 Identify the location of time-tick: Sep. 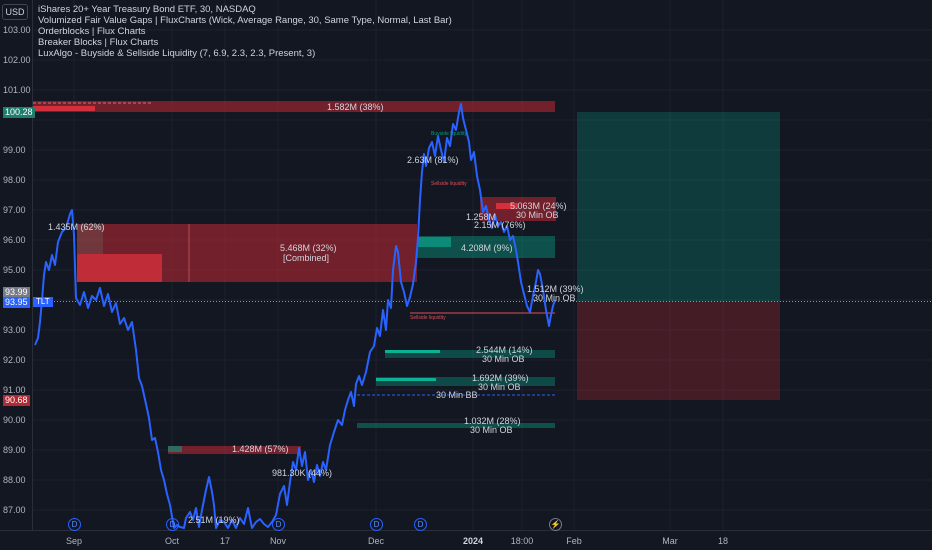
(74, 541).